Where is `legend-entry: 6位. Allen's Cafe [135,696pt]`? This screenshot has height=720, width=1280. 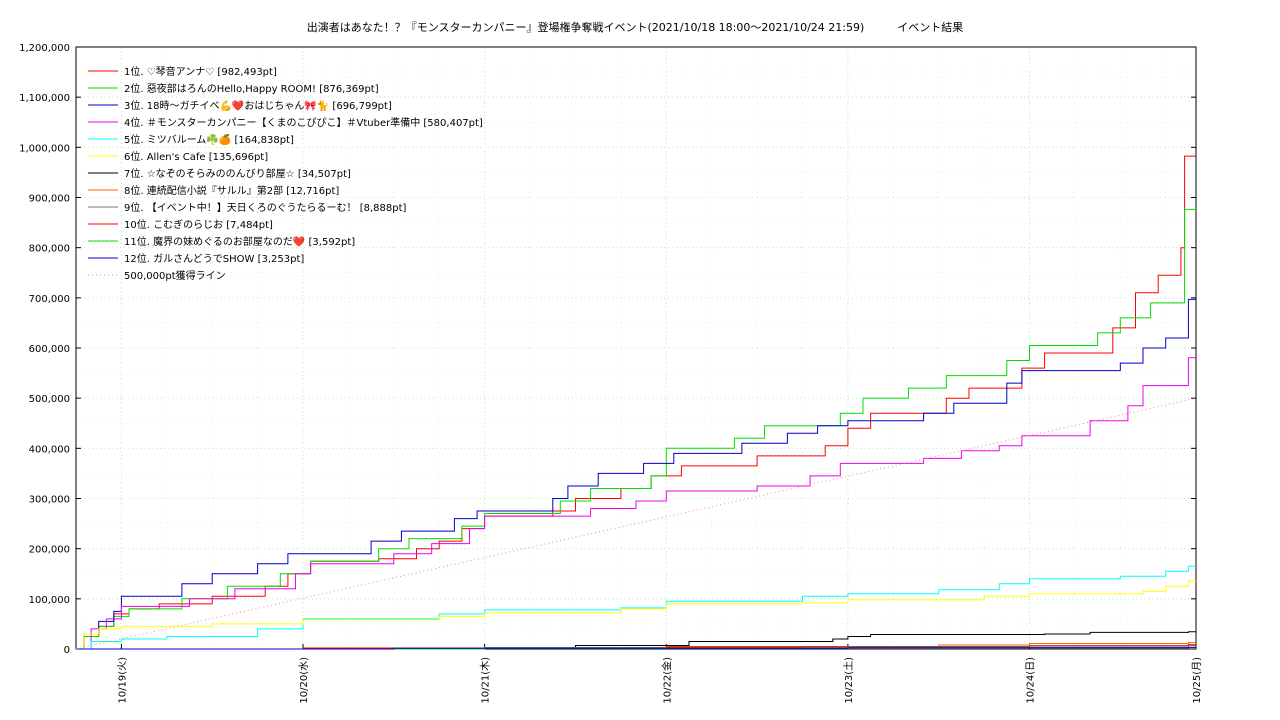 legend-entry: 6位. Allen's Cafe [135,696pt] is located at coordinates (196, 156).